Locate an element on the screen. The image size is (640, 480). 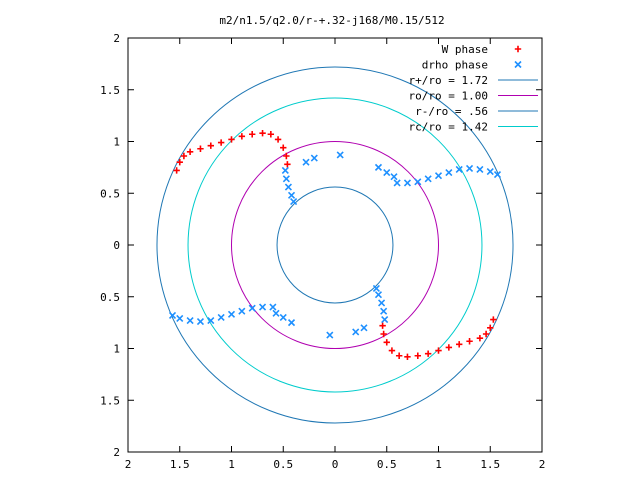
reference-circle is located at coordinates (335, 245).